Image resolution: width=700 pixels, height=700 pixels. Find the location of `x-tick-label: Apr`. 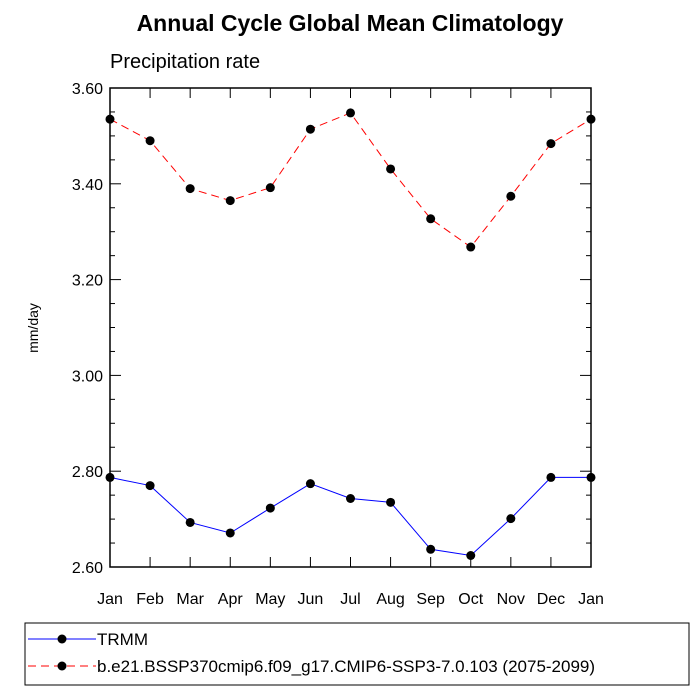

x-tick-label: Apr is located at coordinates (231, 599).